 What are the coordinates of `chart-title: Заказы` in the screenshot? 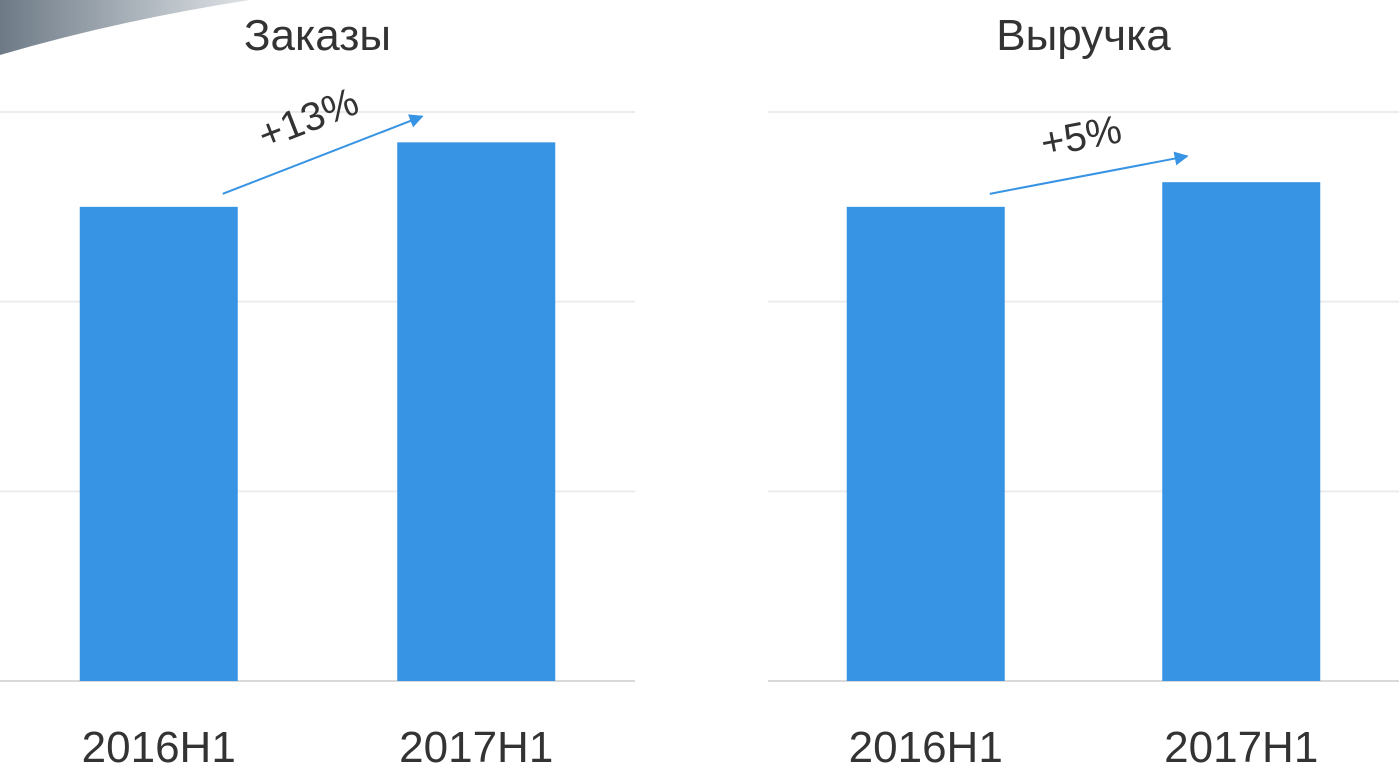 It's located at (317, 35).